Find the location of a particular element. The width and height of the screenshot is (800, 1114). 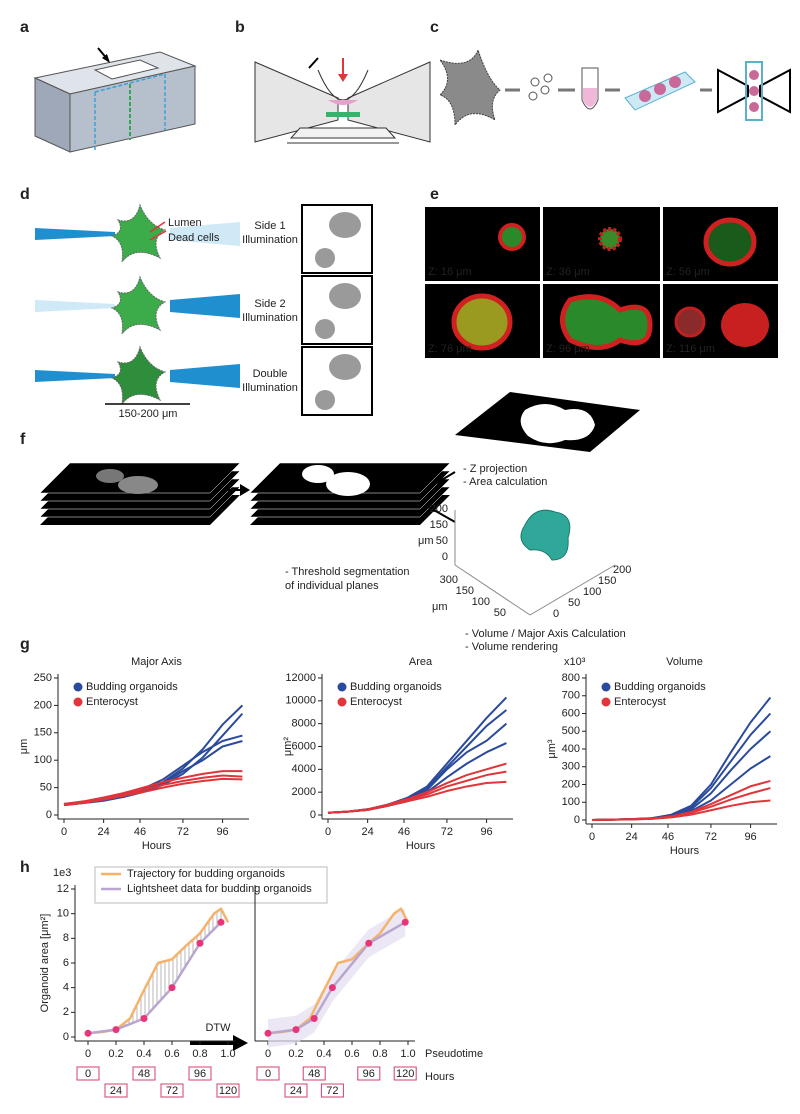

axis-tick-label: 200 is located at coordinates (439, 509).